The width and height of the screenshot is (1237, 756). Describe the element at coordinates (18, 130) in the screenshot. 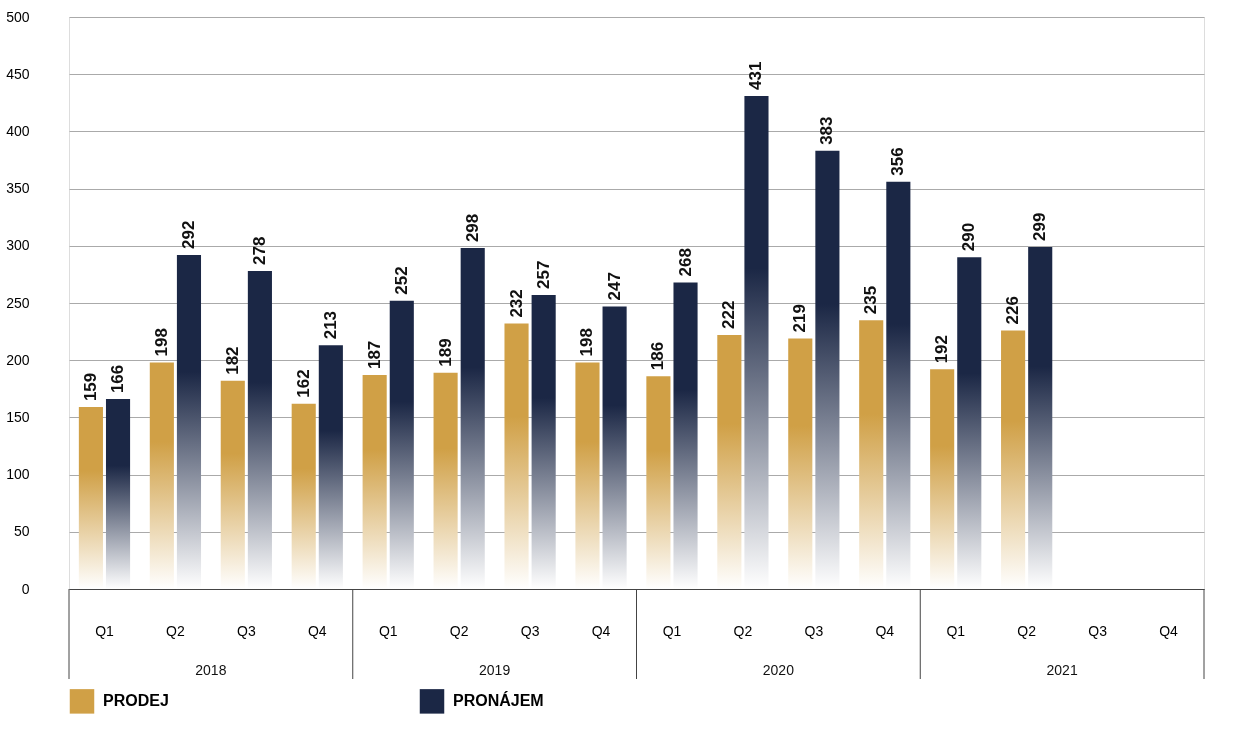

I see `y-tick-label: 400` at that location.